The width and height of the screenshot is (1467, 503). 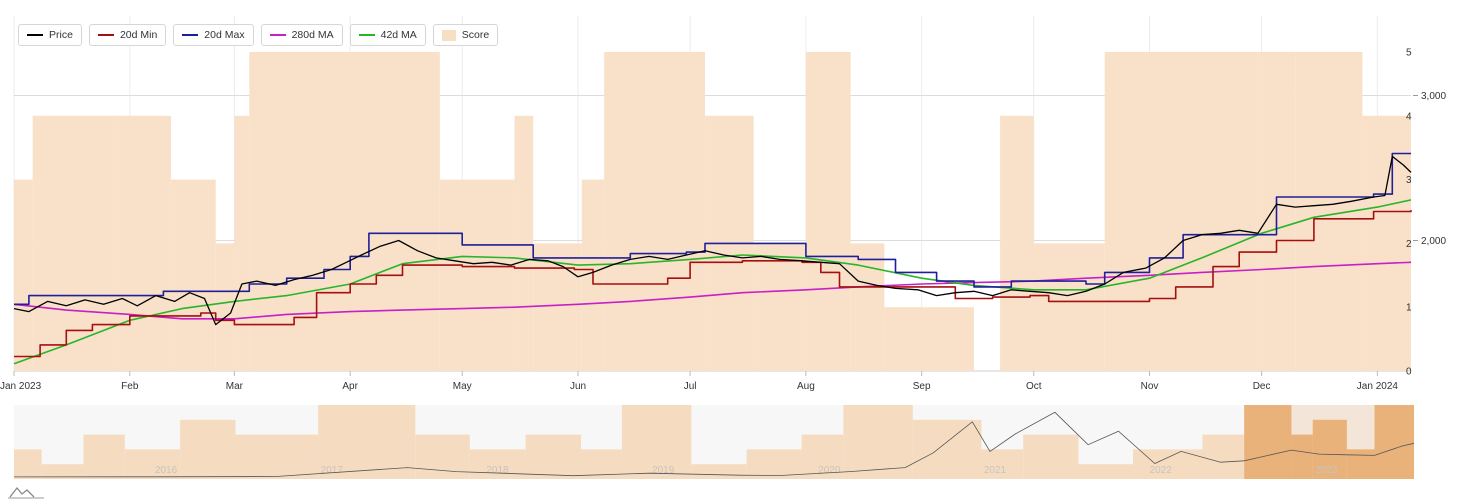 What do you see at coordinates (995, 470) in the screenshot?
I see `navigator-year-label: 2021` at bounding box center [995, 470].